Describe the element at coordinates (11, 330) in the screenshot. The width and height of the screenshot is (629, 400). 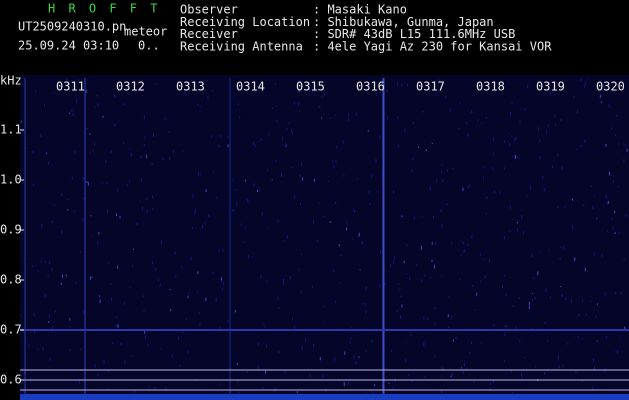
I see `freq-tick-label: 0.7` at that location.